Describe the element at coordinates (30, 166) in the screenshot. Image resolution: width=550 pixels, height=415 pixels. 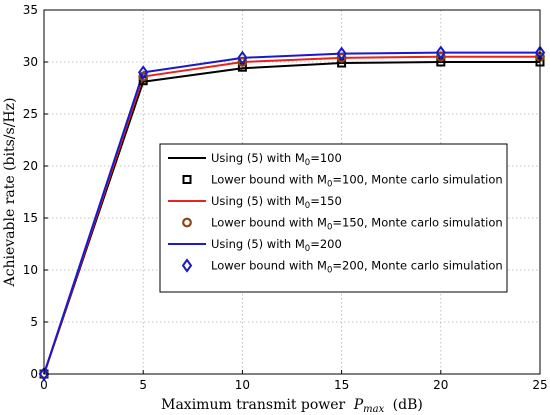
I see `y-tick-label: 20` at that location.